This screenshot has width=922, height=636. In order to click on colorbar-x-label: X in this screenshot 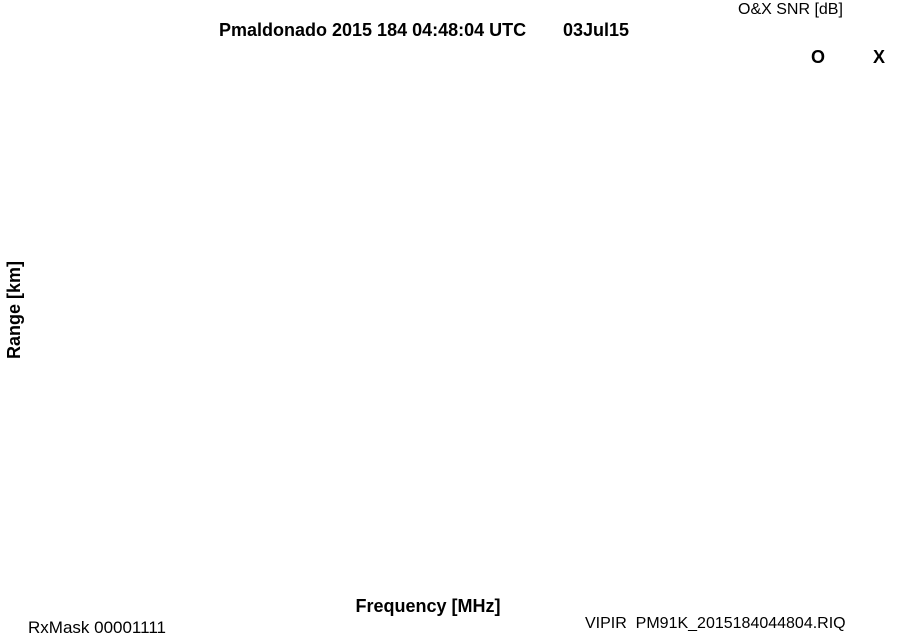, I will do `click(878, 57)`.